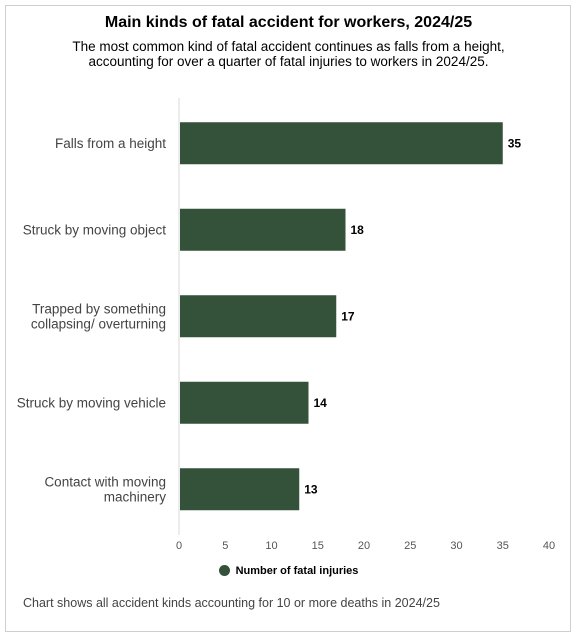  What do you see at coordinates (364, 546) in the screenshot?
I see `x-tick-label: 20` at bounding box center [364, 546].